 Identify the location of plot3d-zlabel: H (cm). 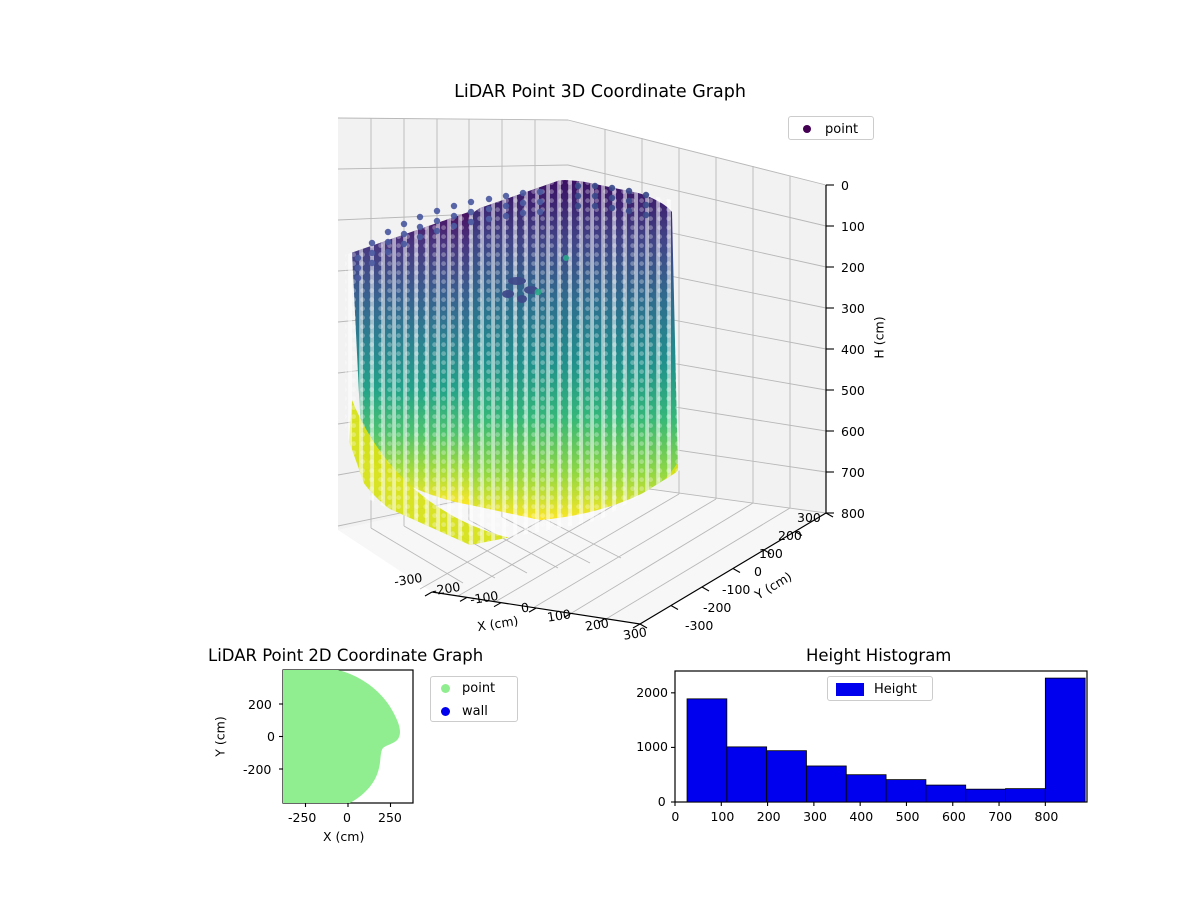
(879, 337).